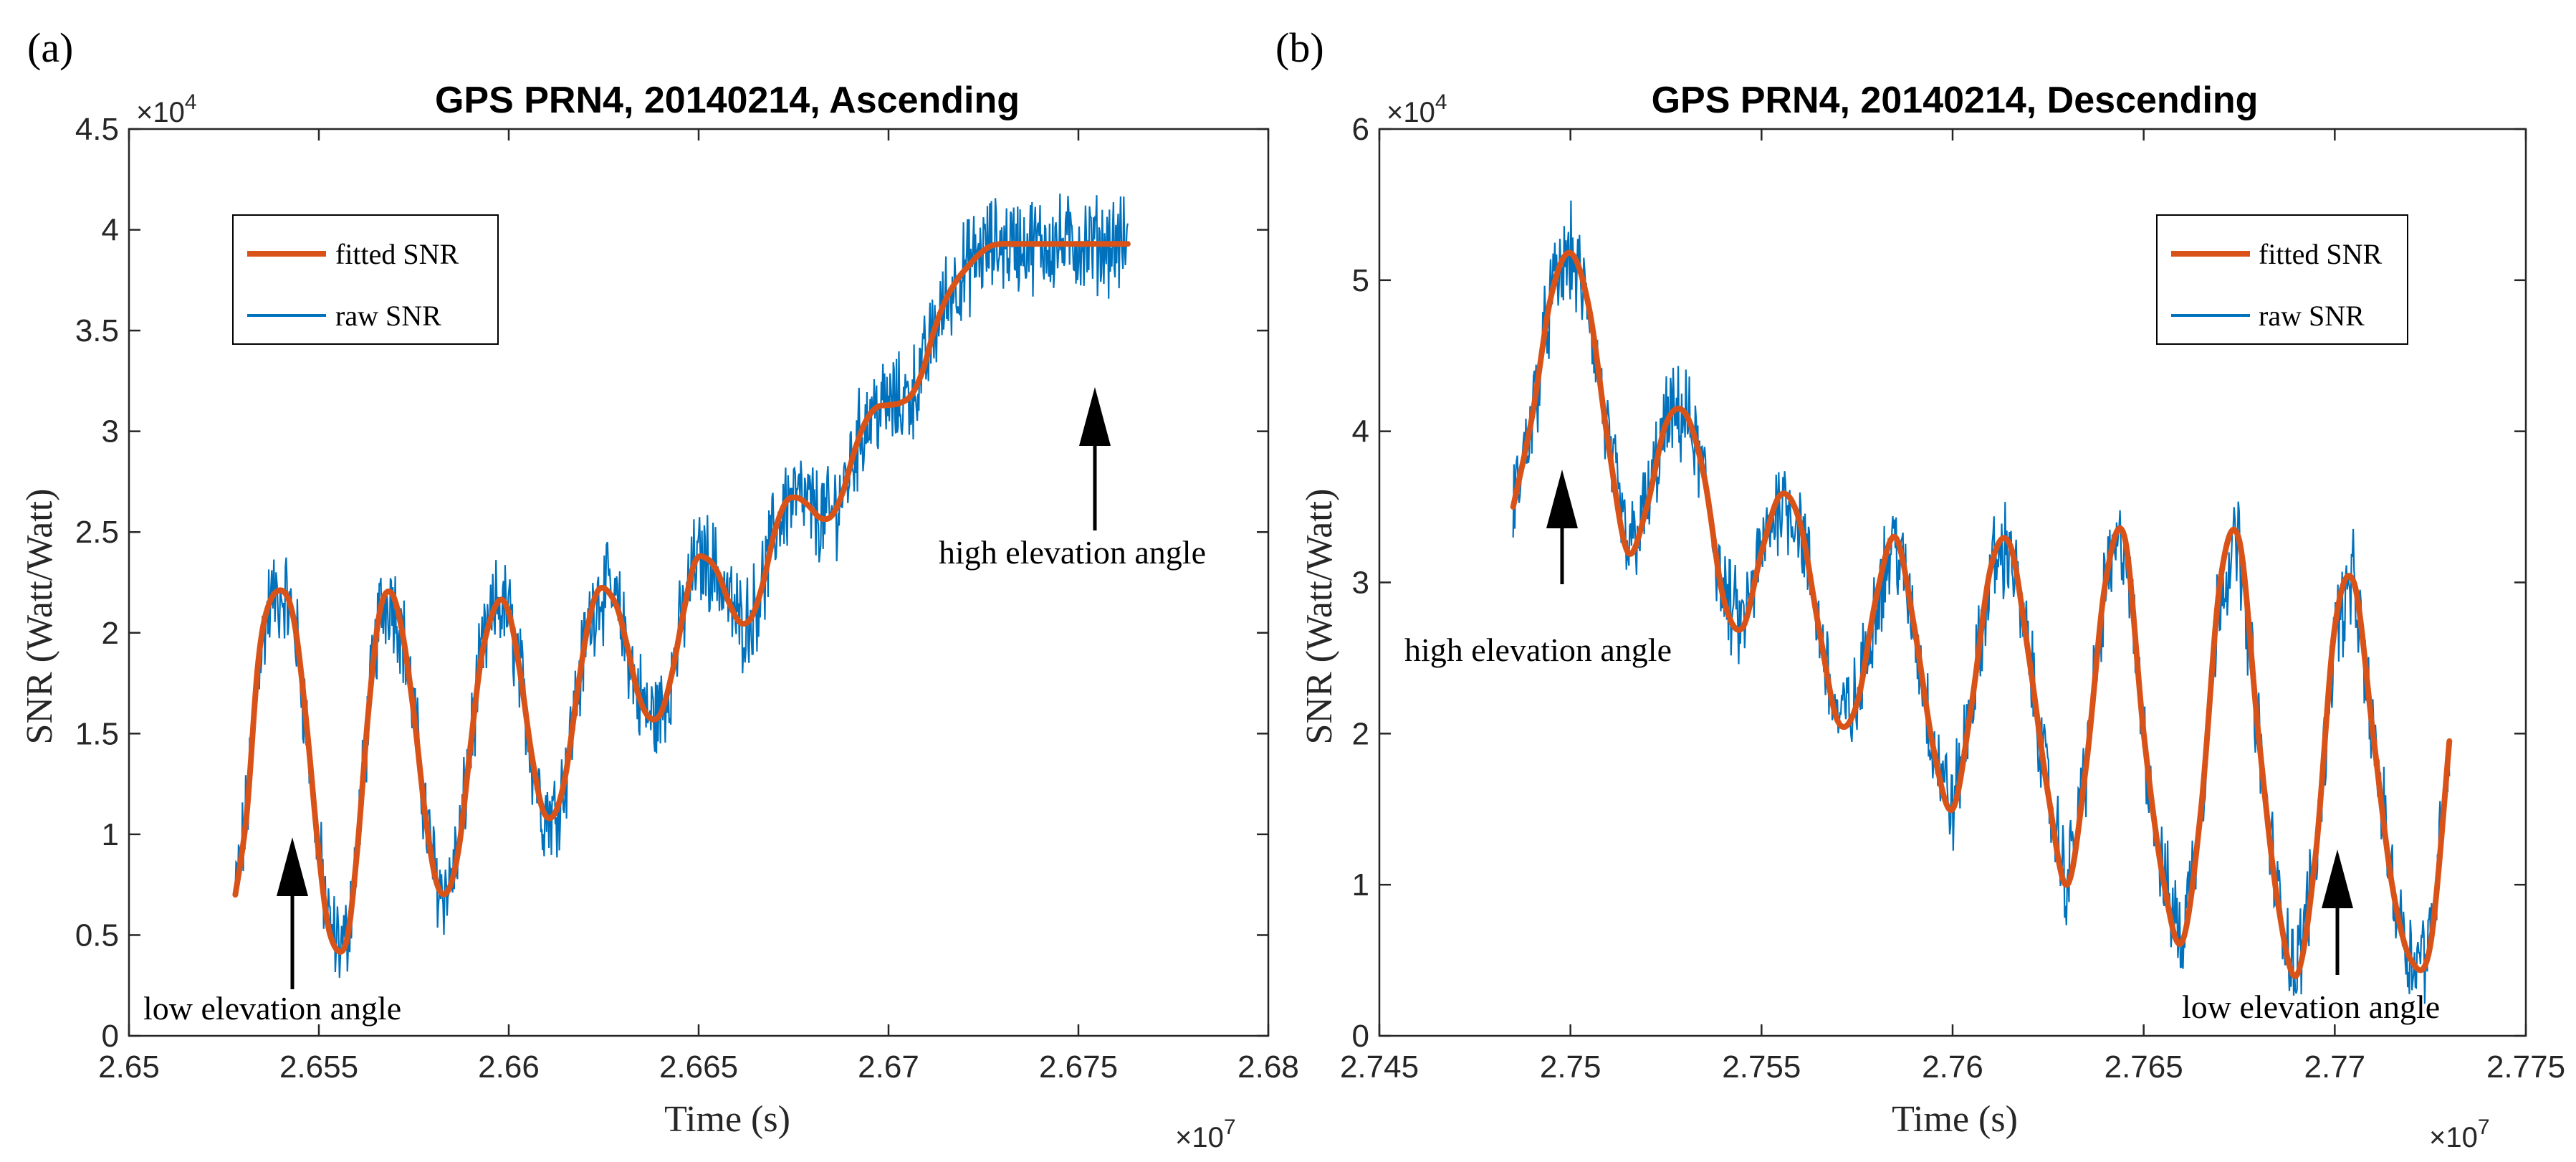 The image size is (2576, 1162). What do you see at coordinates (1538, 650) in the screenshot?
I see `label-high-elevation-b: high elevation angle` at bounding box center [1538, 650].